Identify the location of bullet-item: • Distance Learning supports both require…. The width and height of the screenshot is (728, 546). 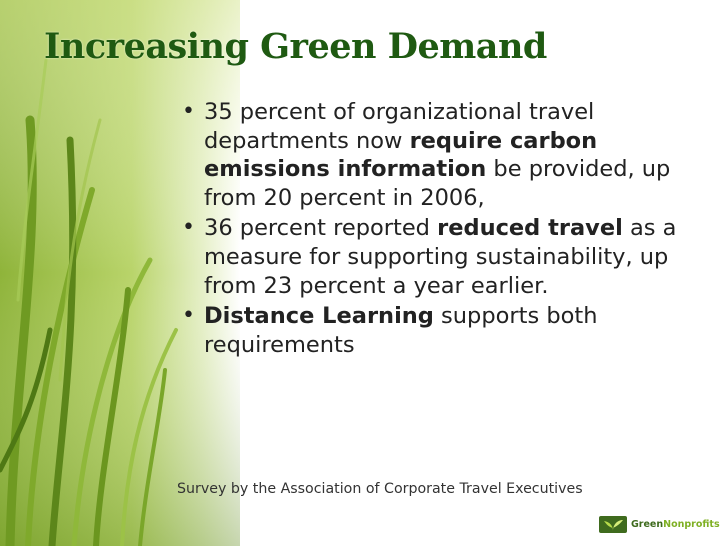
(445, 330).